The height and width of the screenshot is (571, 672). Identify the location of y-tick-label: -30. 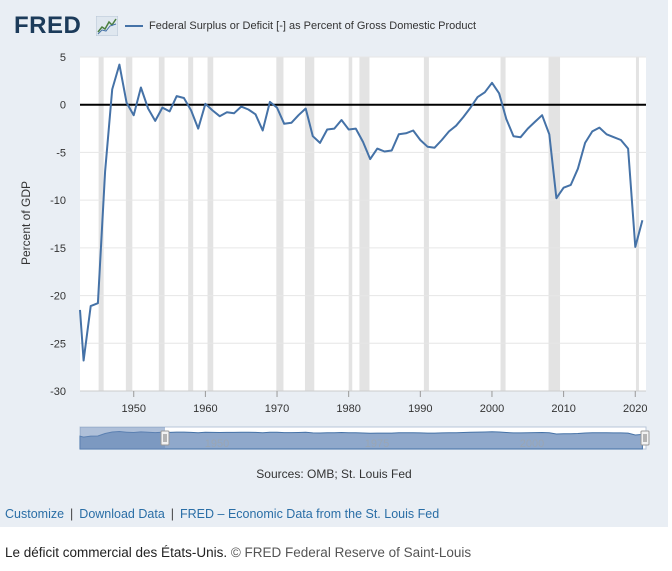
(58, 392).